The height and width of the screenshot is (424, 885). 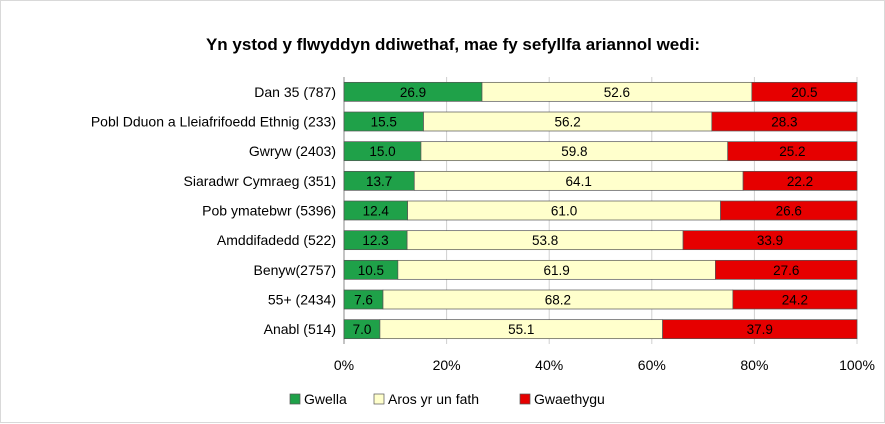 What do you see at coordinates (617, 92) in the screenshot?
I see `data-label: 52.6` at bounding box center [617, 92].